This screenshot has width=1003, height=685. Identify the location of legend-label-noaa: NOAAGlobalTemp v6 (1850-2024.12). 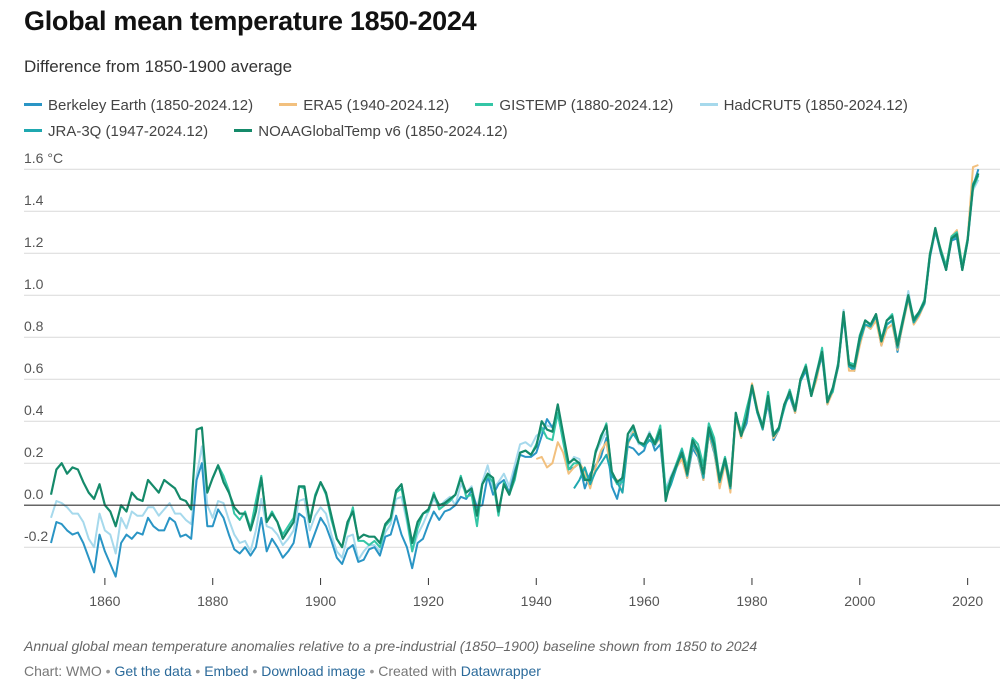
(383, 131).